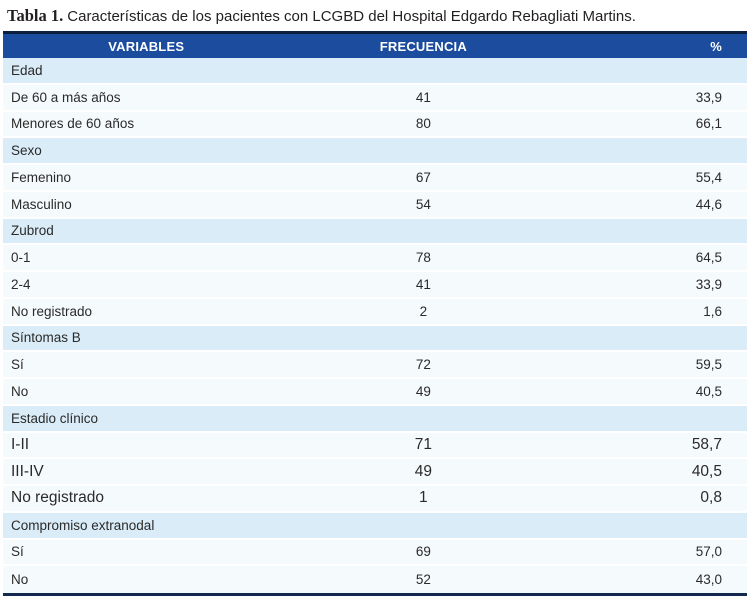  Describe the element at coordinates (375, 526) in the screenshot. I see `category-row: Compromiso extranodal` at that location.